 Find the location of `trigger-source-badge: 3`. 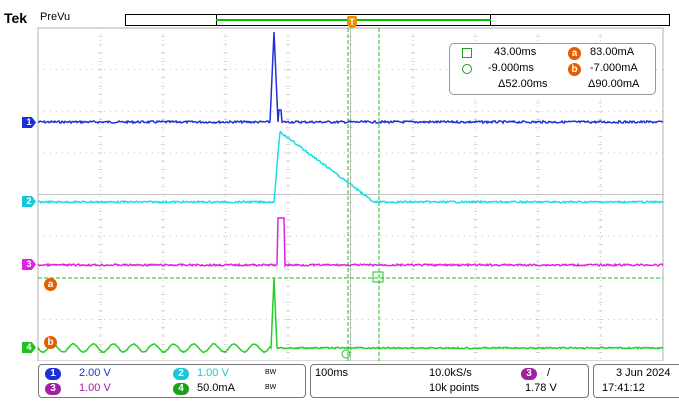

trigger-source-badge: 3 is located at coordinates (529, 374).